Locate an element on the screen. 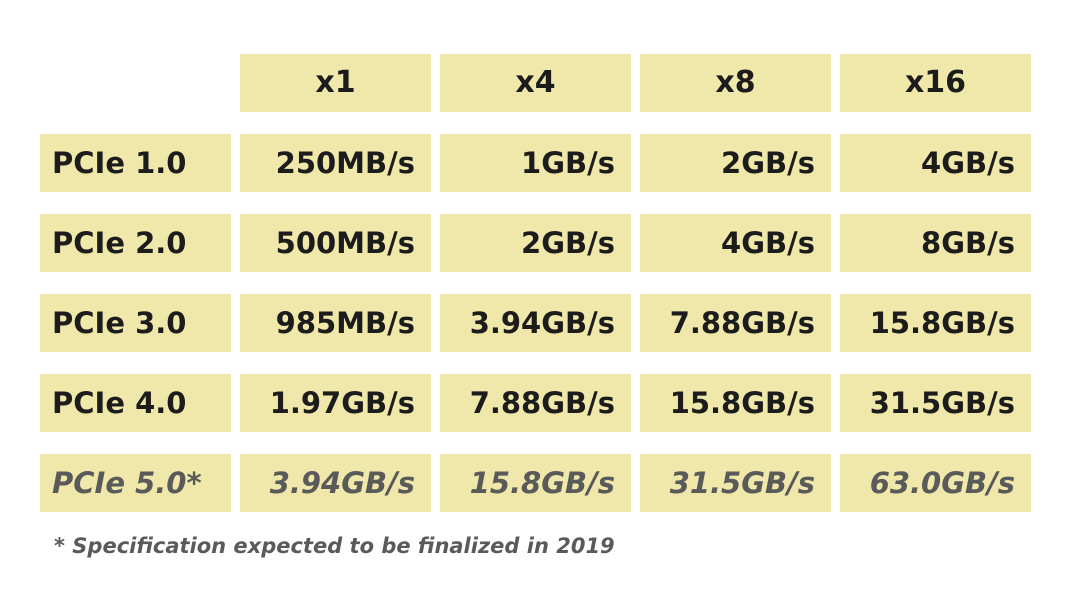 This screenshot has width=1091, height=590. bandwidth-cell: 500MB/s is located at coordinates (335, 243).